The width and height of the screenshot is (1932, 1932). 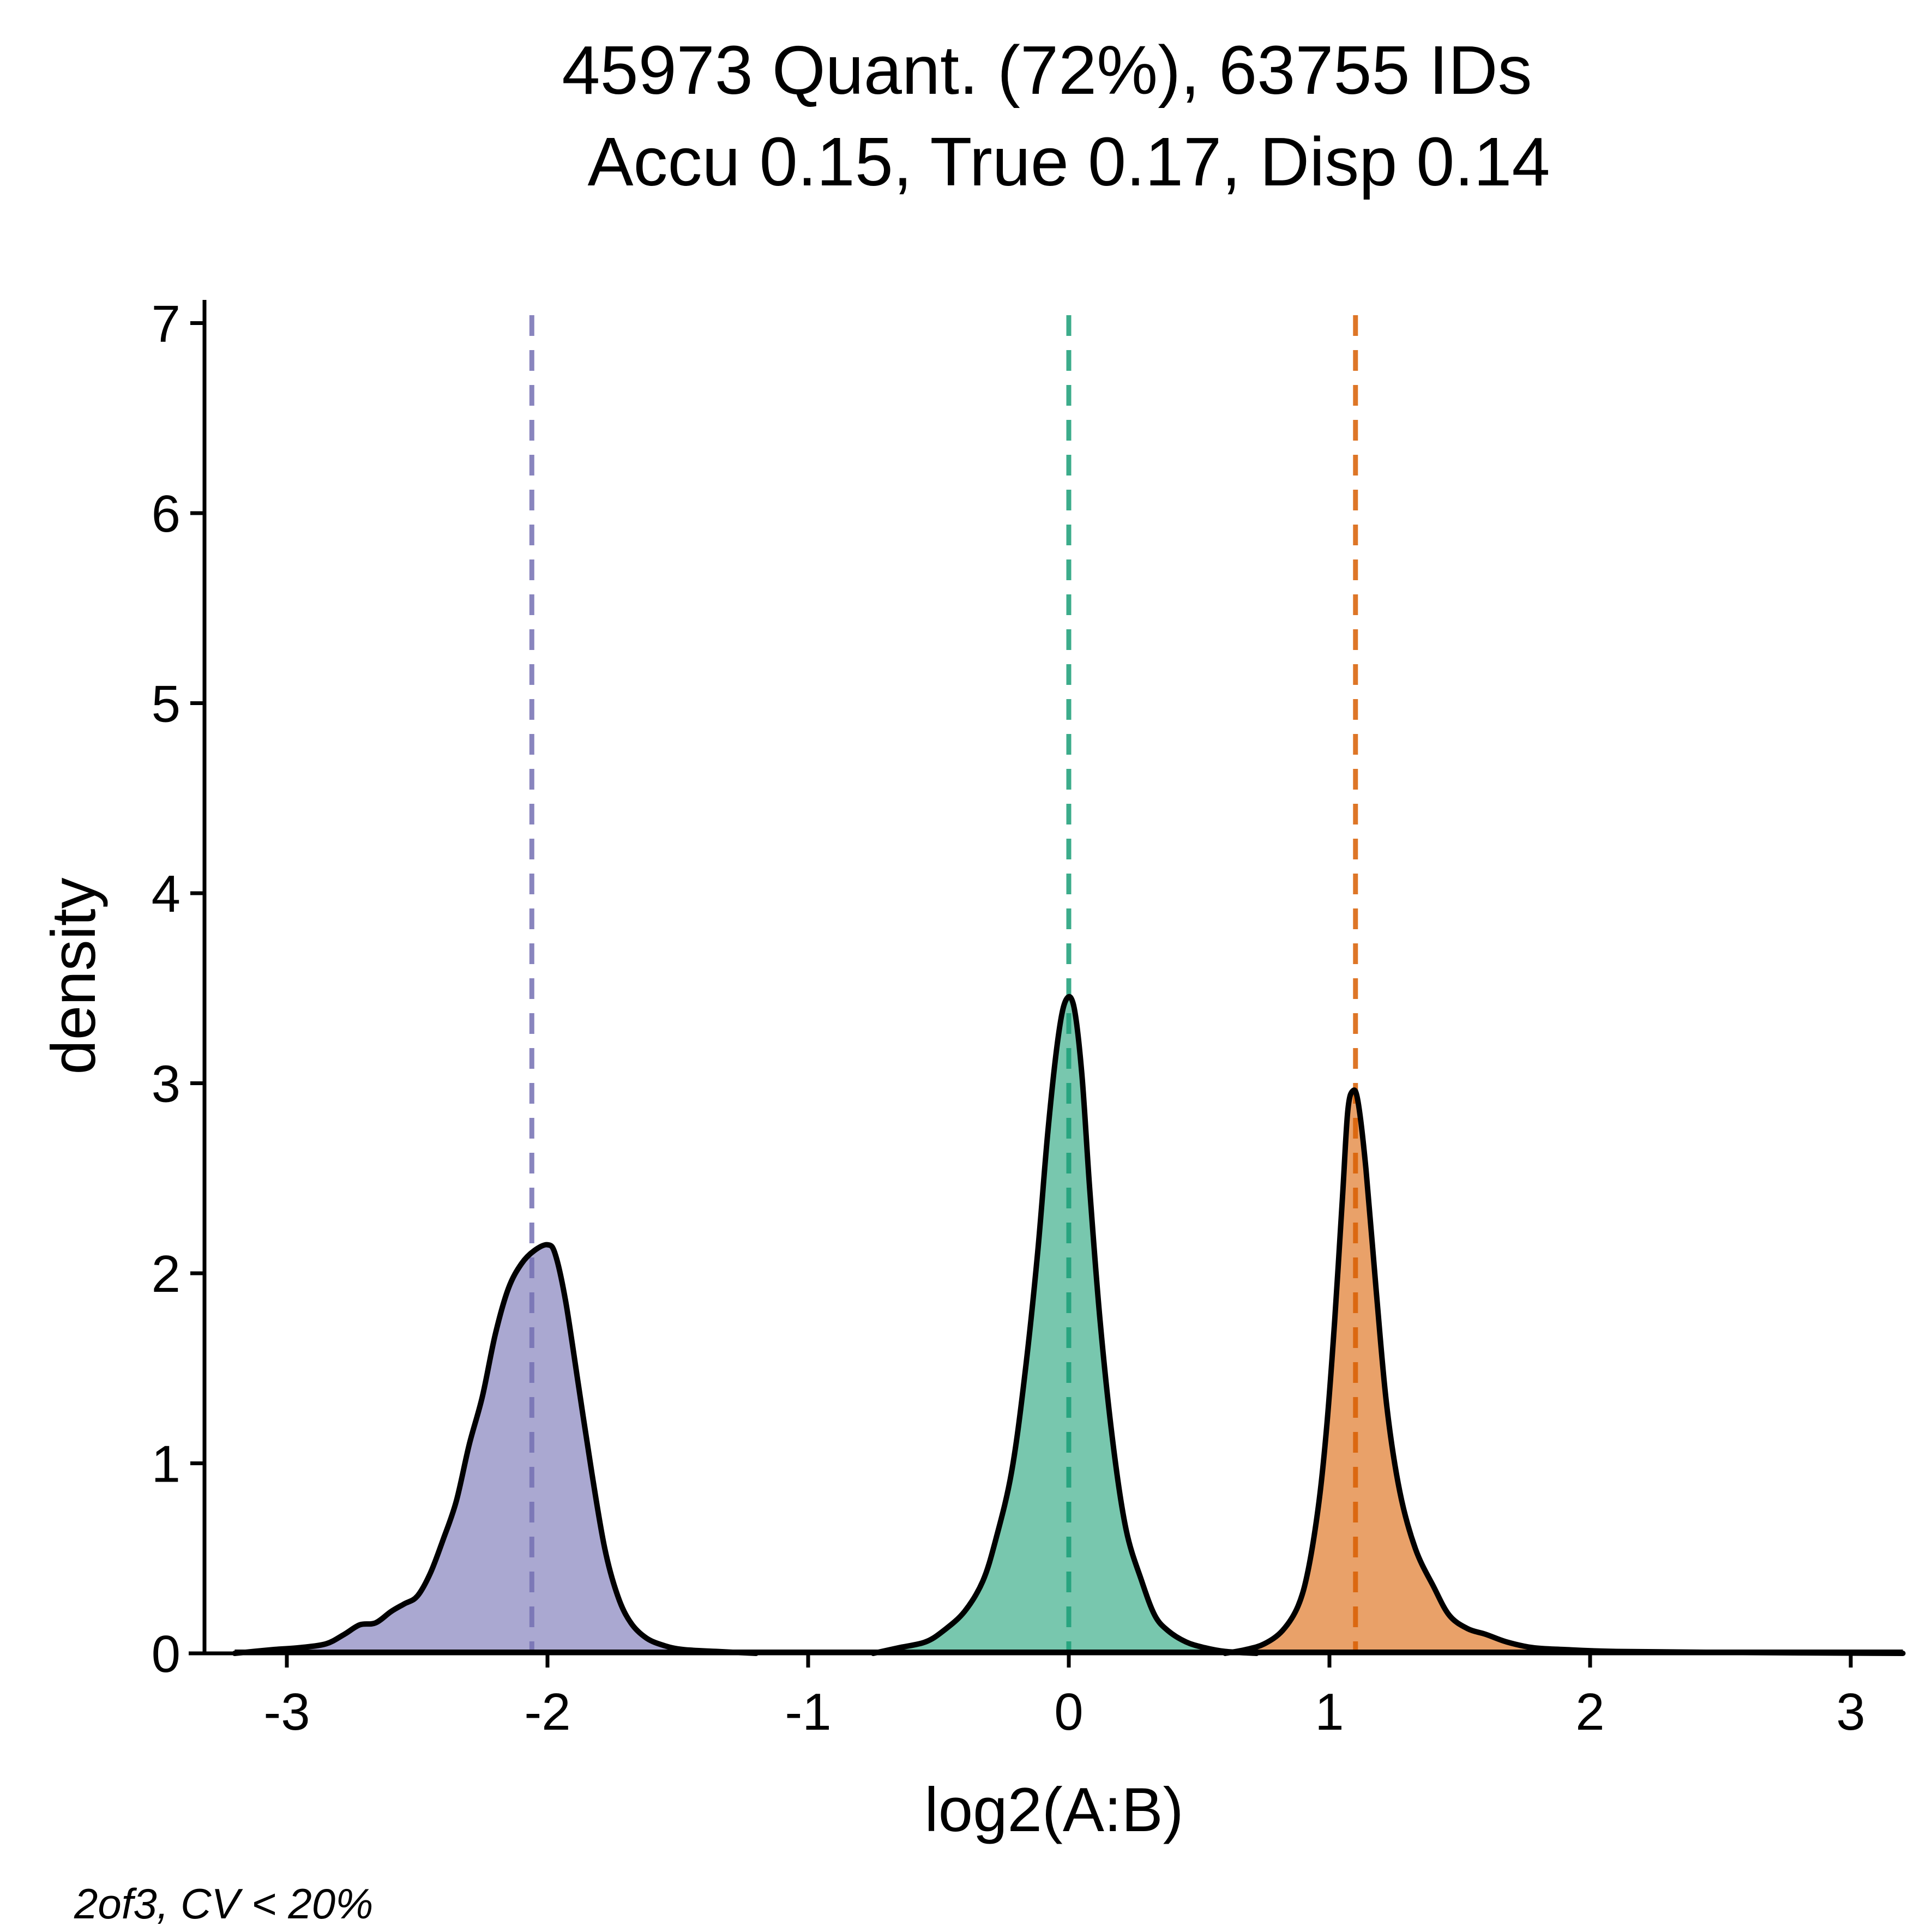 What do you see at coordinates (1047, 70) in the screenshot?
I see `chart-title-line-1: 45973 Quant. (72%), 63755 IDs` at bounding box center [1047, 70].